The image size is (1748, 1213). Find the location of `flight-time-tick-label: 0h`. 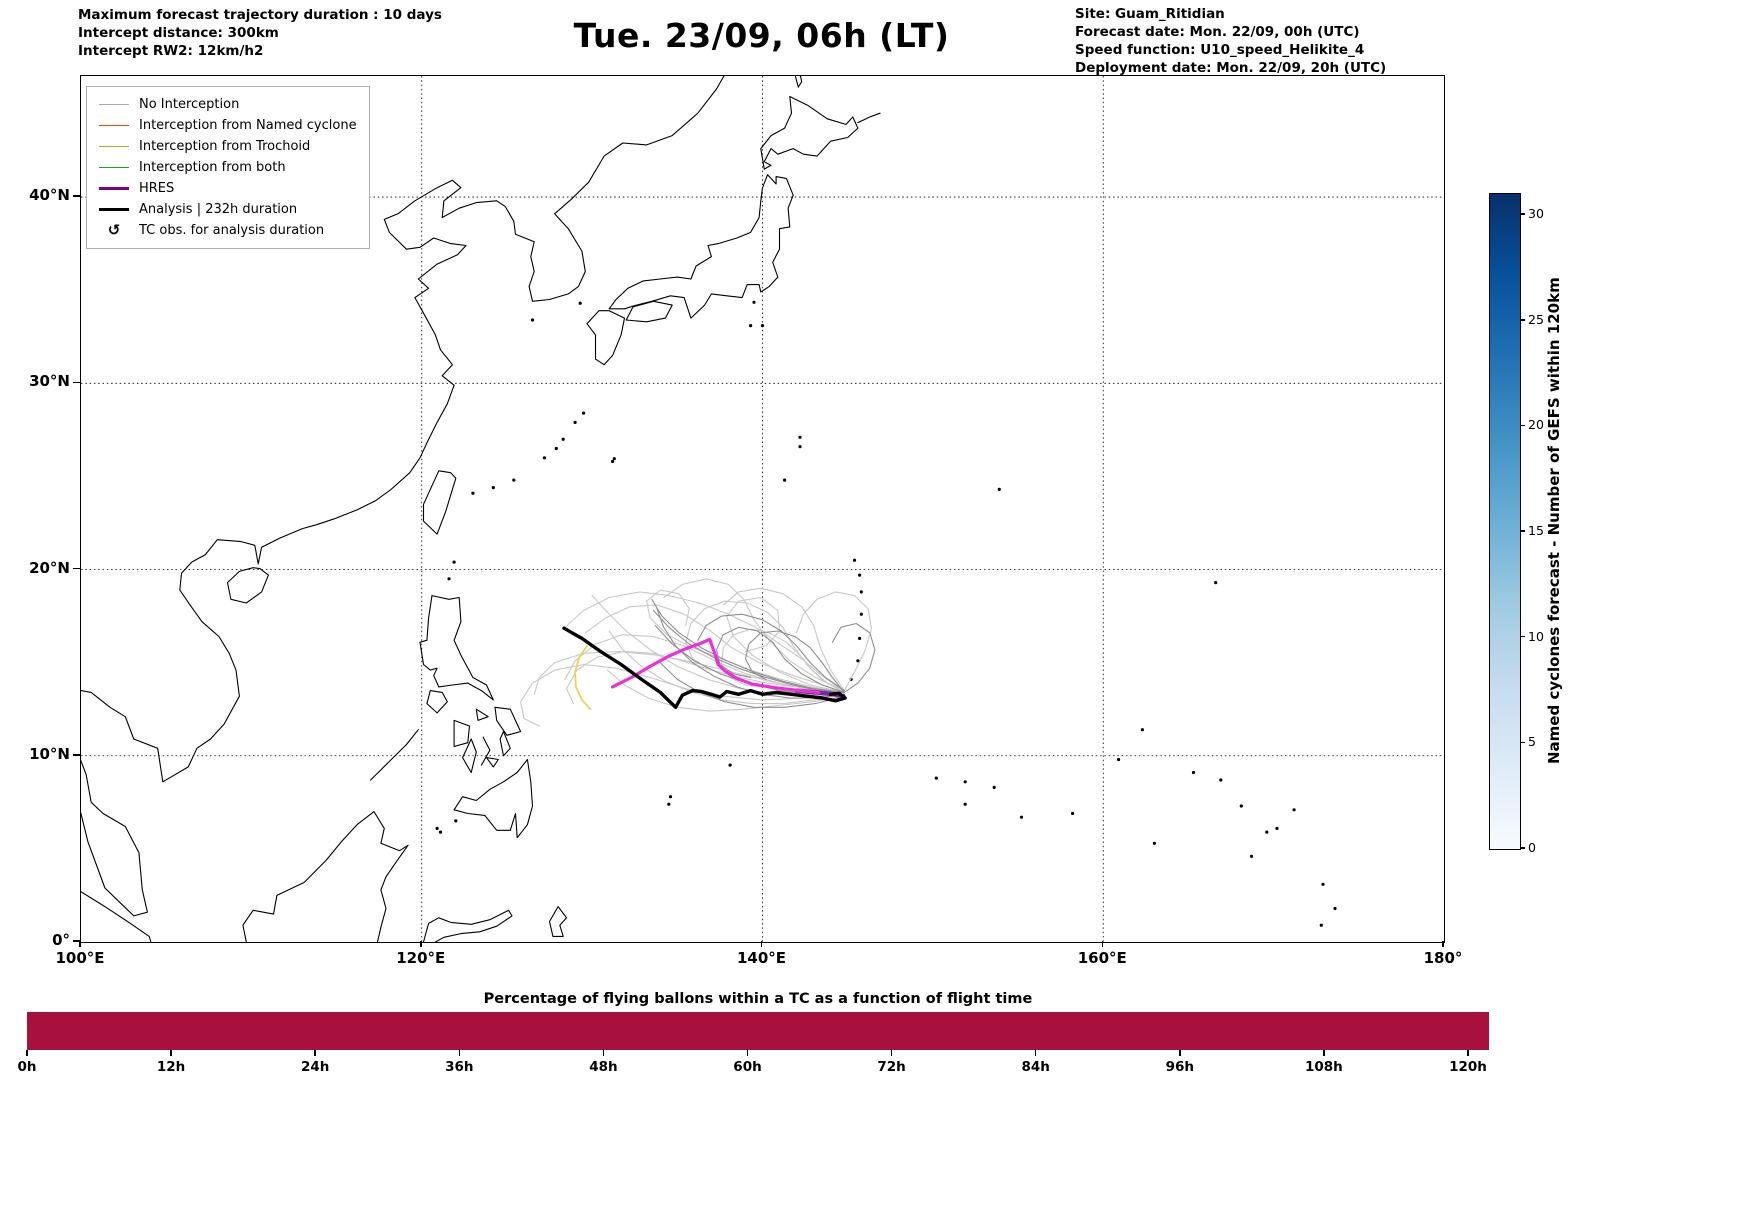

flight-time-tick-label: 0h is located at coordinates (27, 1067).